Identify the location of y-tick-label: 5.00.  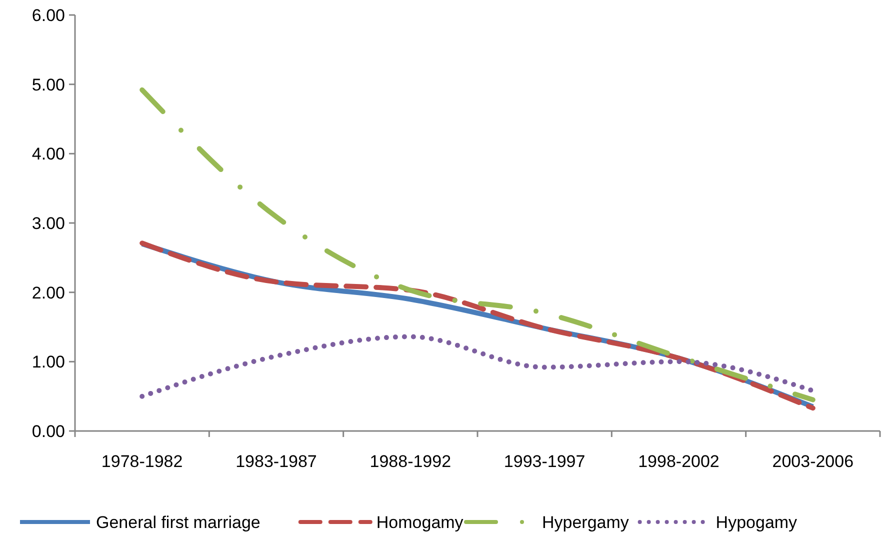
(48, 84).